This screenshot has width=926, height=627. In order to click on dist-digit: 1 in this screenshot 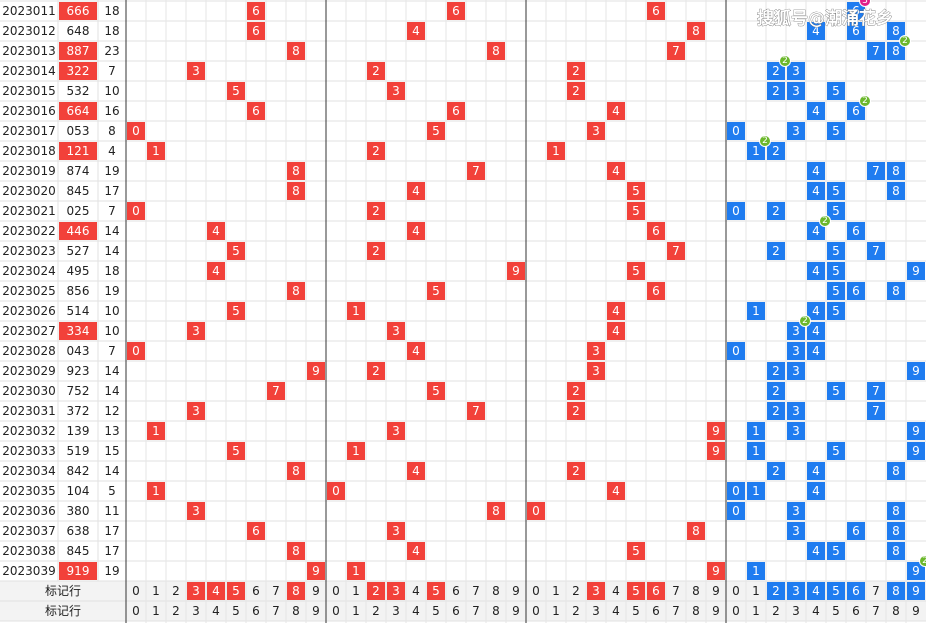, I will do `click(756, 451)`.